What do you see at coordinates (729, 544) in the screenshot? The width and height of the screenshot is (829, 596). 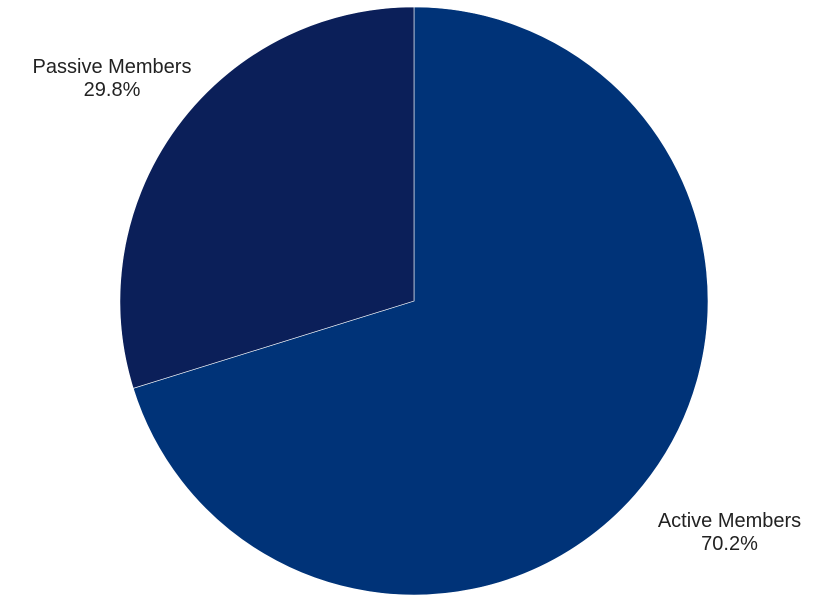 I see `data-label-active-members-value: 70.2%` at bounding box center [729, 544].